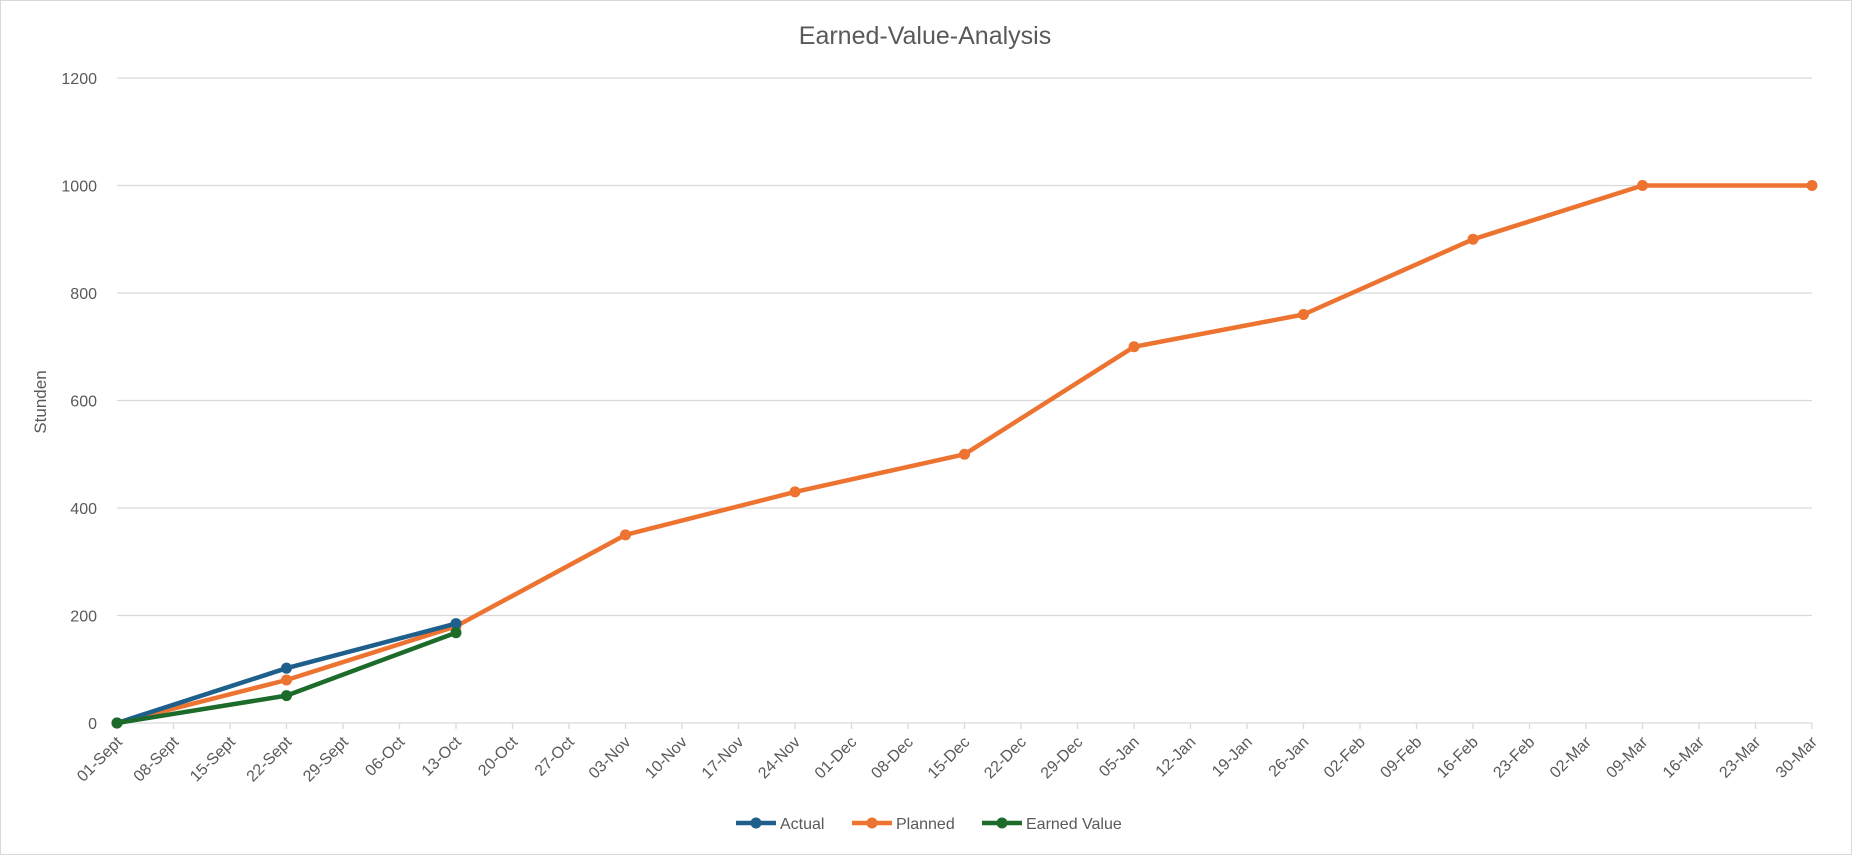  I want to click on x-tick-label: 10-Nov, so click(666, 758).